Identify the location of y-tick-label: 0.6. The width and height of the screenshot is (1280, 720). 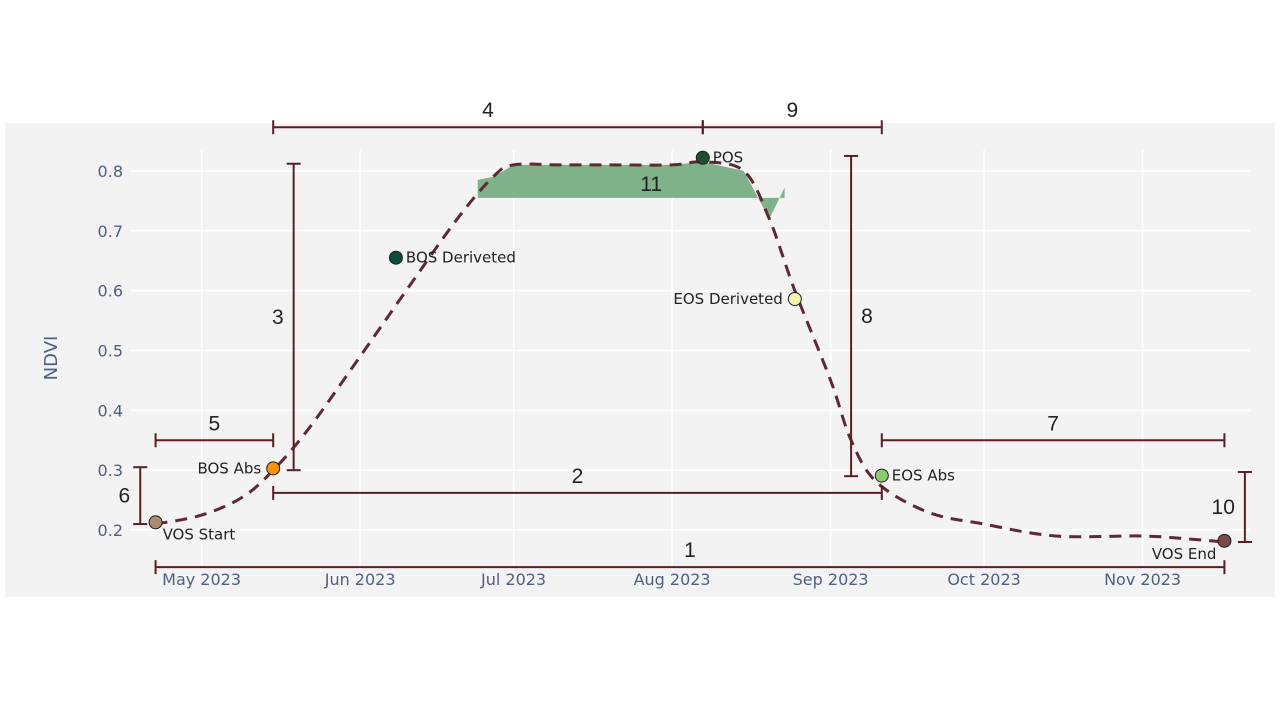
(110, 291).